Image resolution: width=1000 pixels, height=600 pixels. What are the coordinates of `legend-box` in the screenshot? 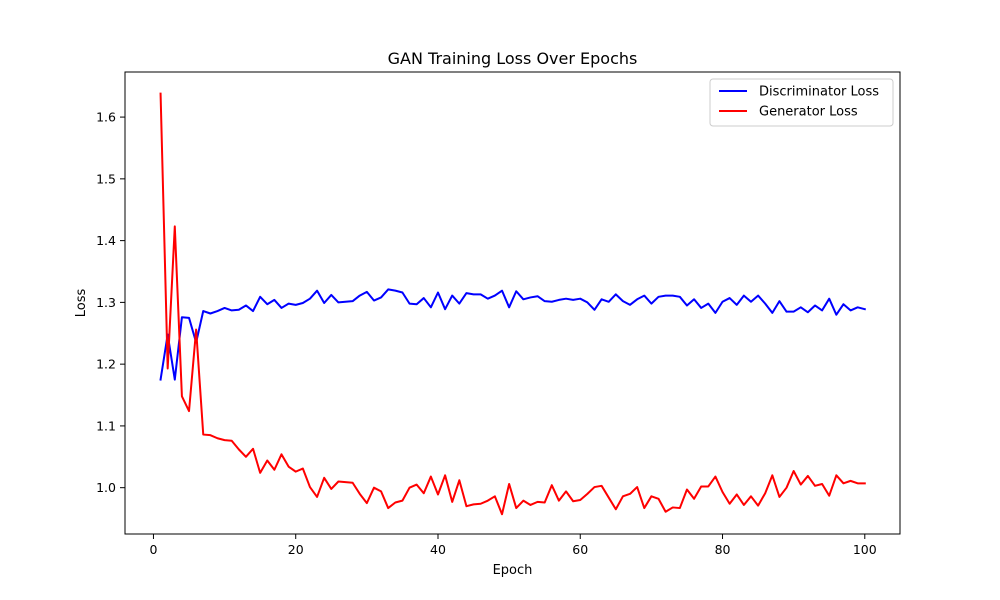 It's located at (801, 102).